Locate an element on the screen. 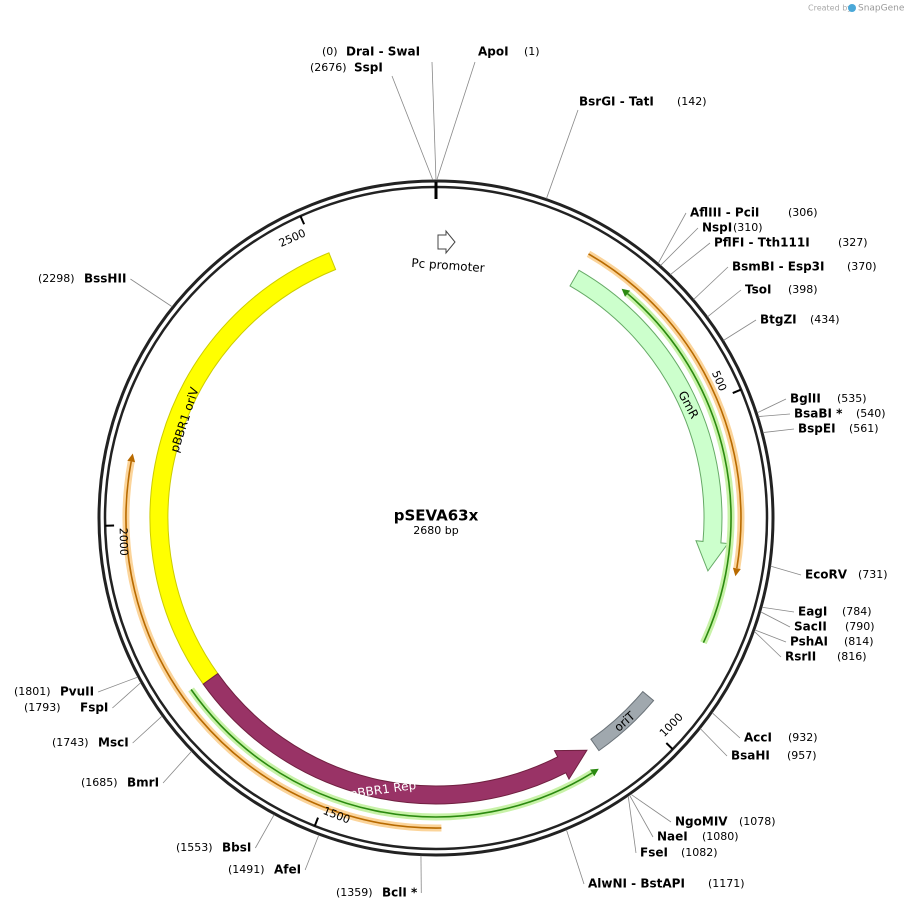 The width and height of the screenshot is (906, 912). site-name: PflFI - Tth111I is located at coordinates (762, 243).